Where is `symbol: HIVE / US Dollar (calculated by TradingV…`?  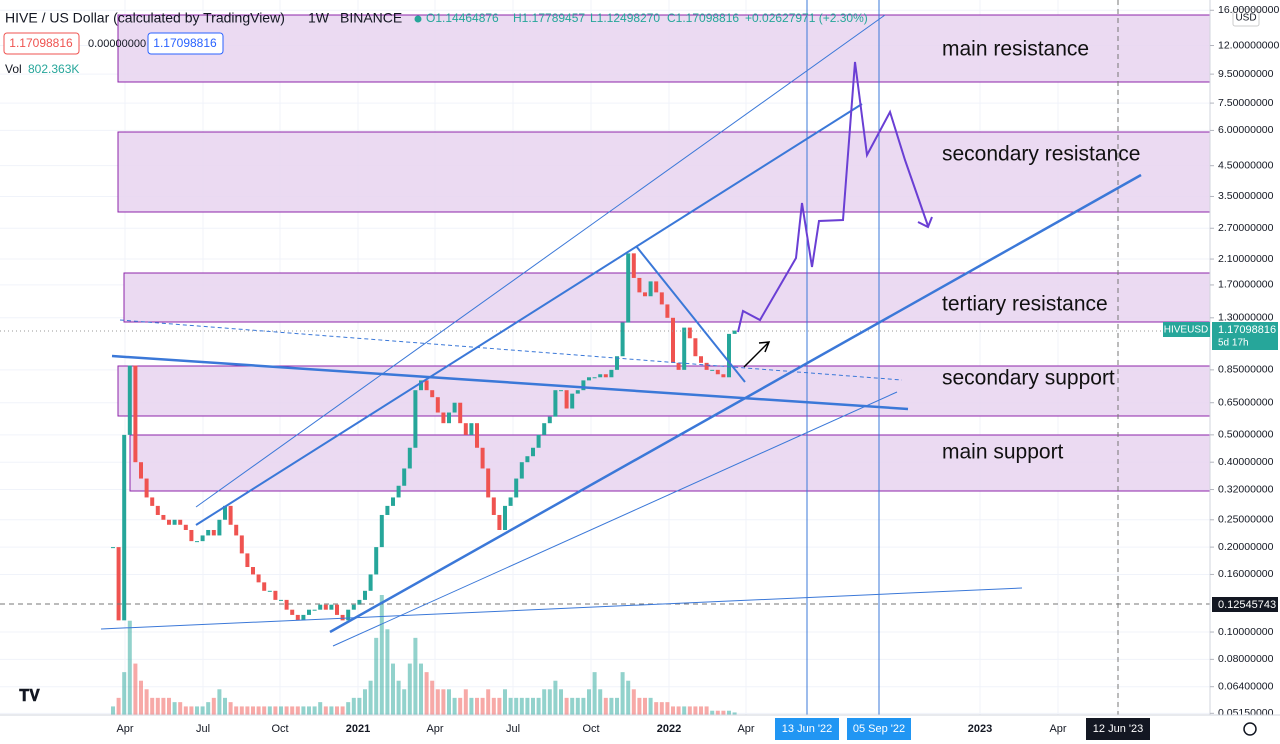
symbol: HIVE / US Dollar (calculated by TradingV… is located at coordinates (145, 18).